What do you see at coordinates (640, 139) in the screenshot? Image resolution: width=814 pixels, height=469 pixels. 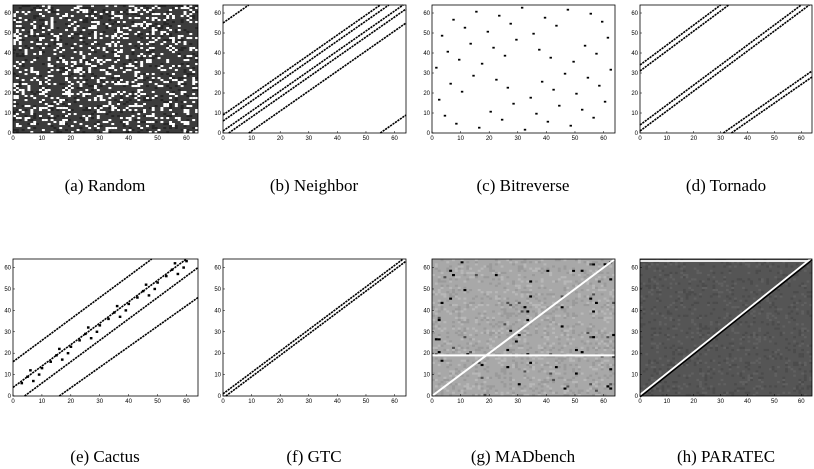 I see `x-tick-label: 0` at bounding box center [640, 139].